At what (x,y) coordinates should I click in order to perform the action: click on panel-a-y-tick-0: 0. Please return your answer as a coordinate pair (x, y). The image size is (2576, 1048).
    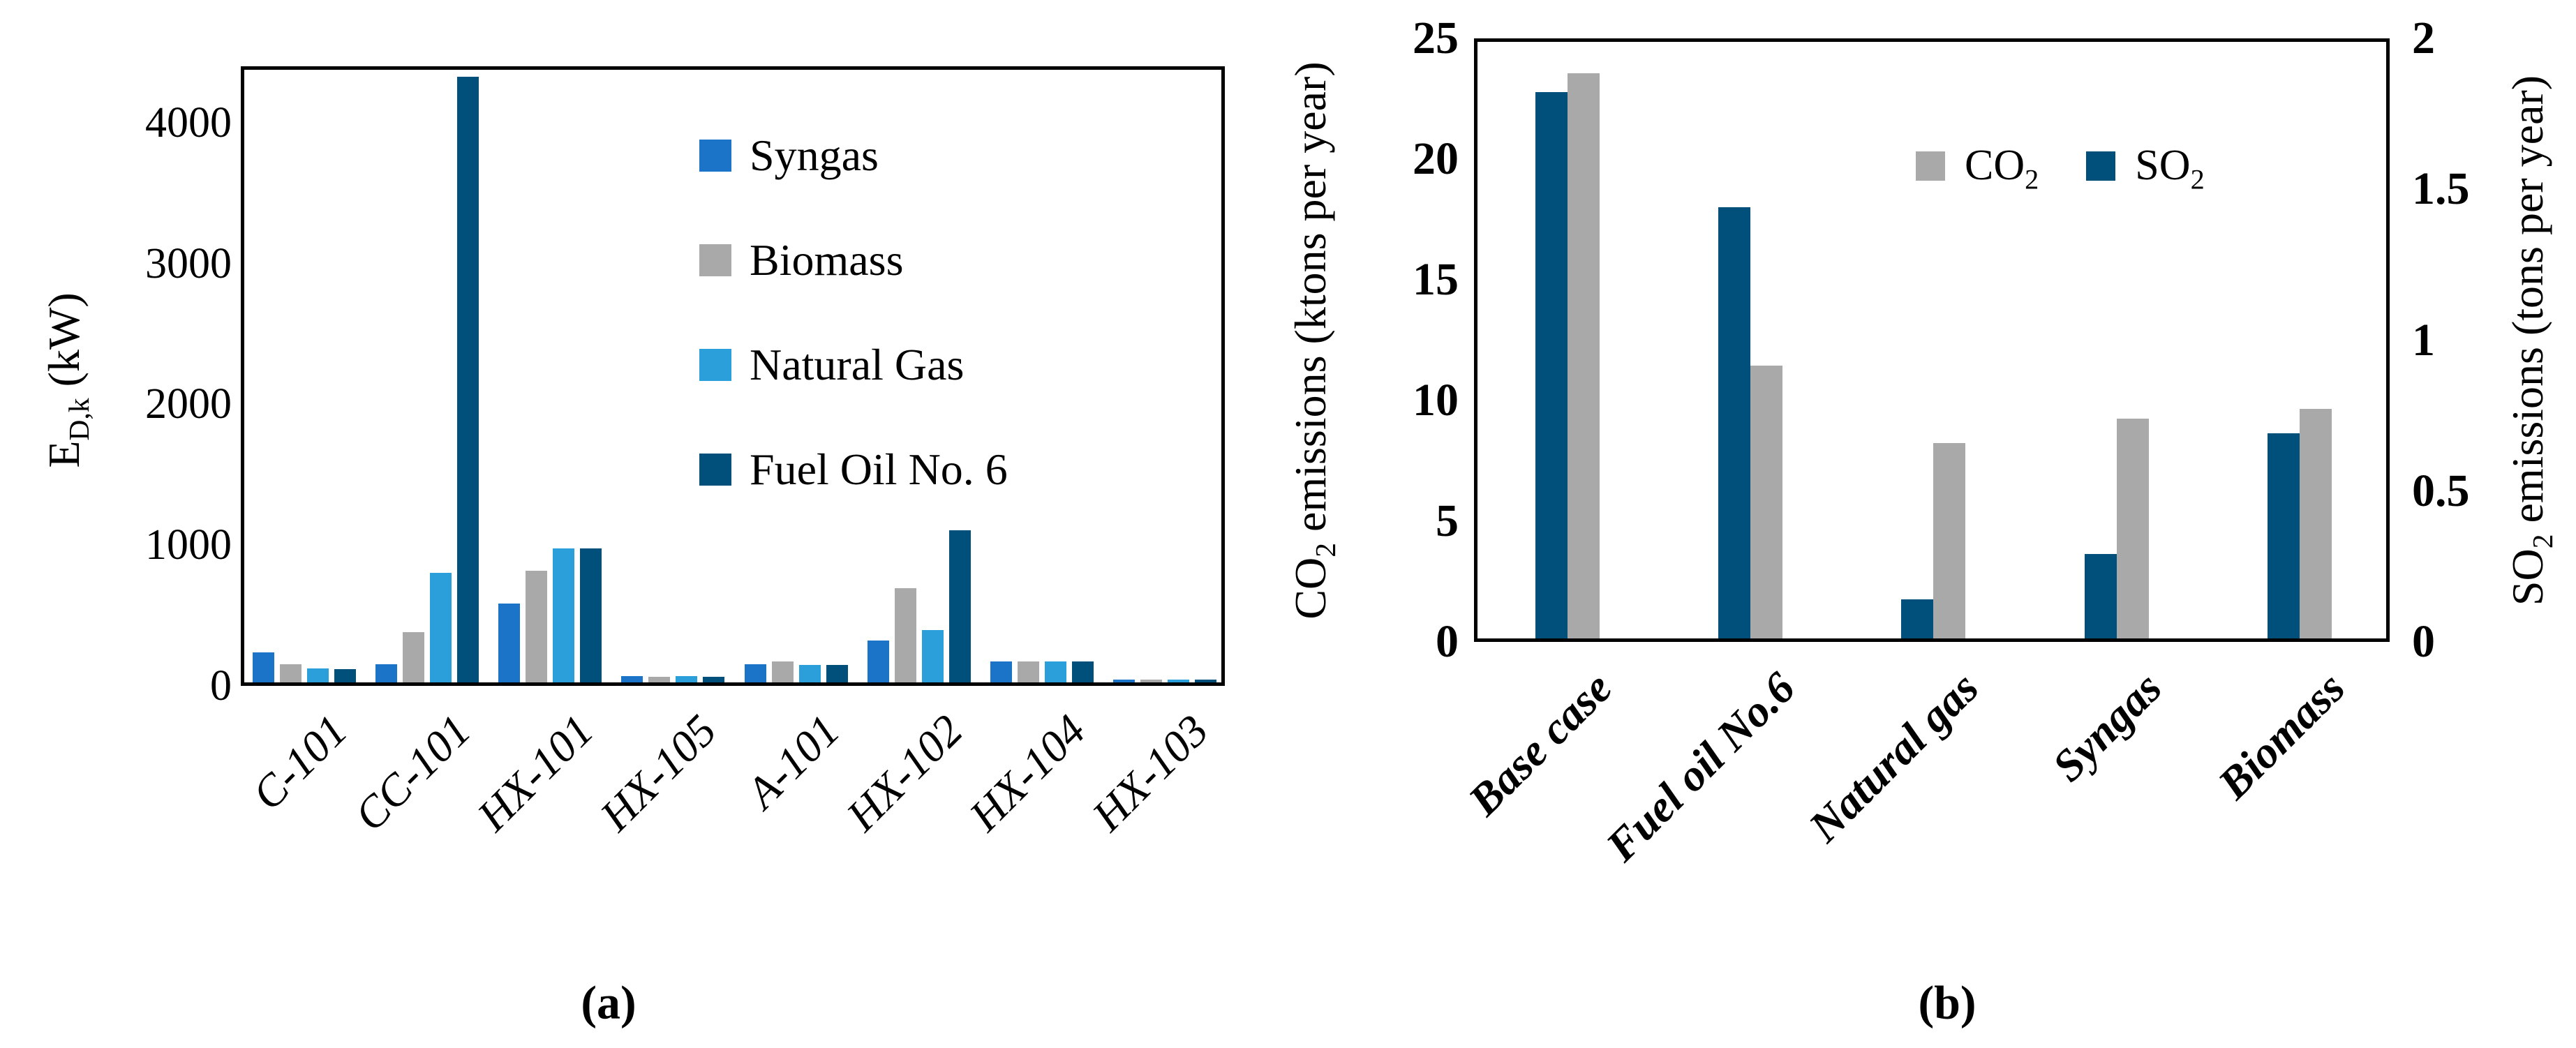
    Looking at the image, I should click on (221, 686).